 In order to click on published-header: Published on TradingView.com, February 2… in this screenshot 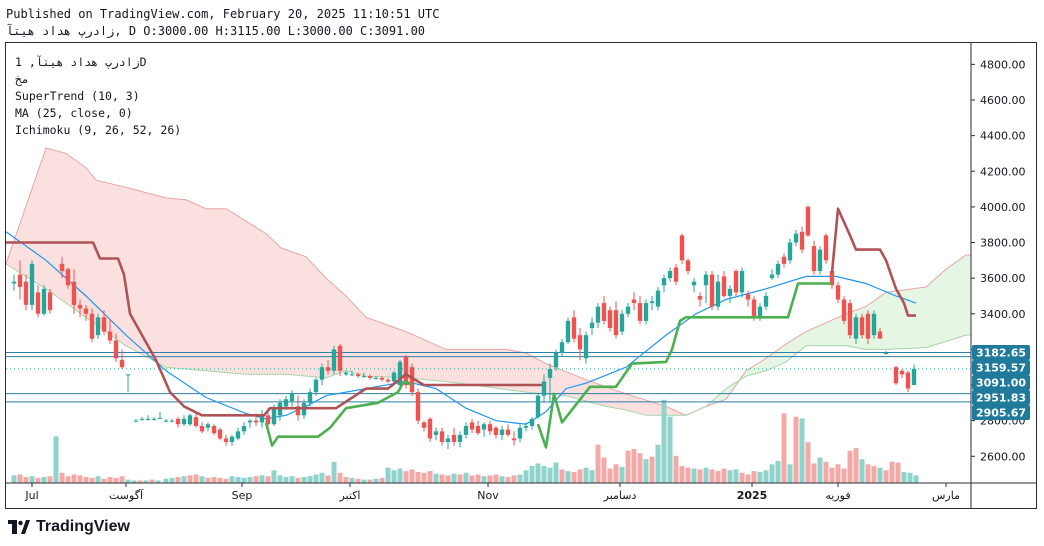, I will do `click(223, 14)`.